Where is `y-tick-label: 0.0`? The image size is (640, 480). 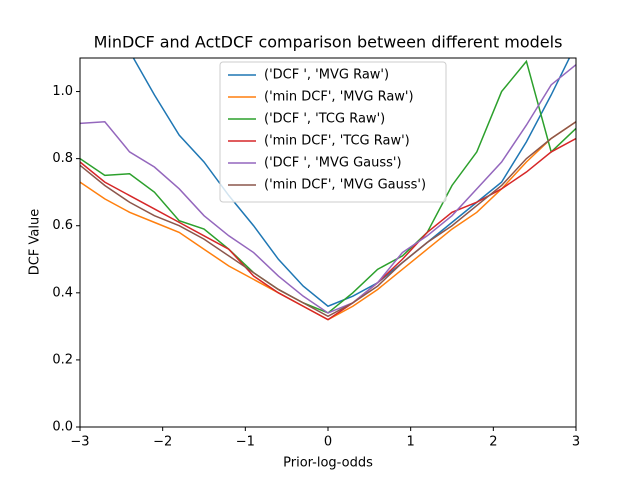 y-tick-label: 0.0 is located at coordinates (62, 427).